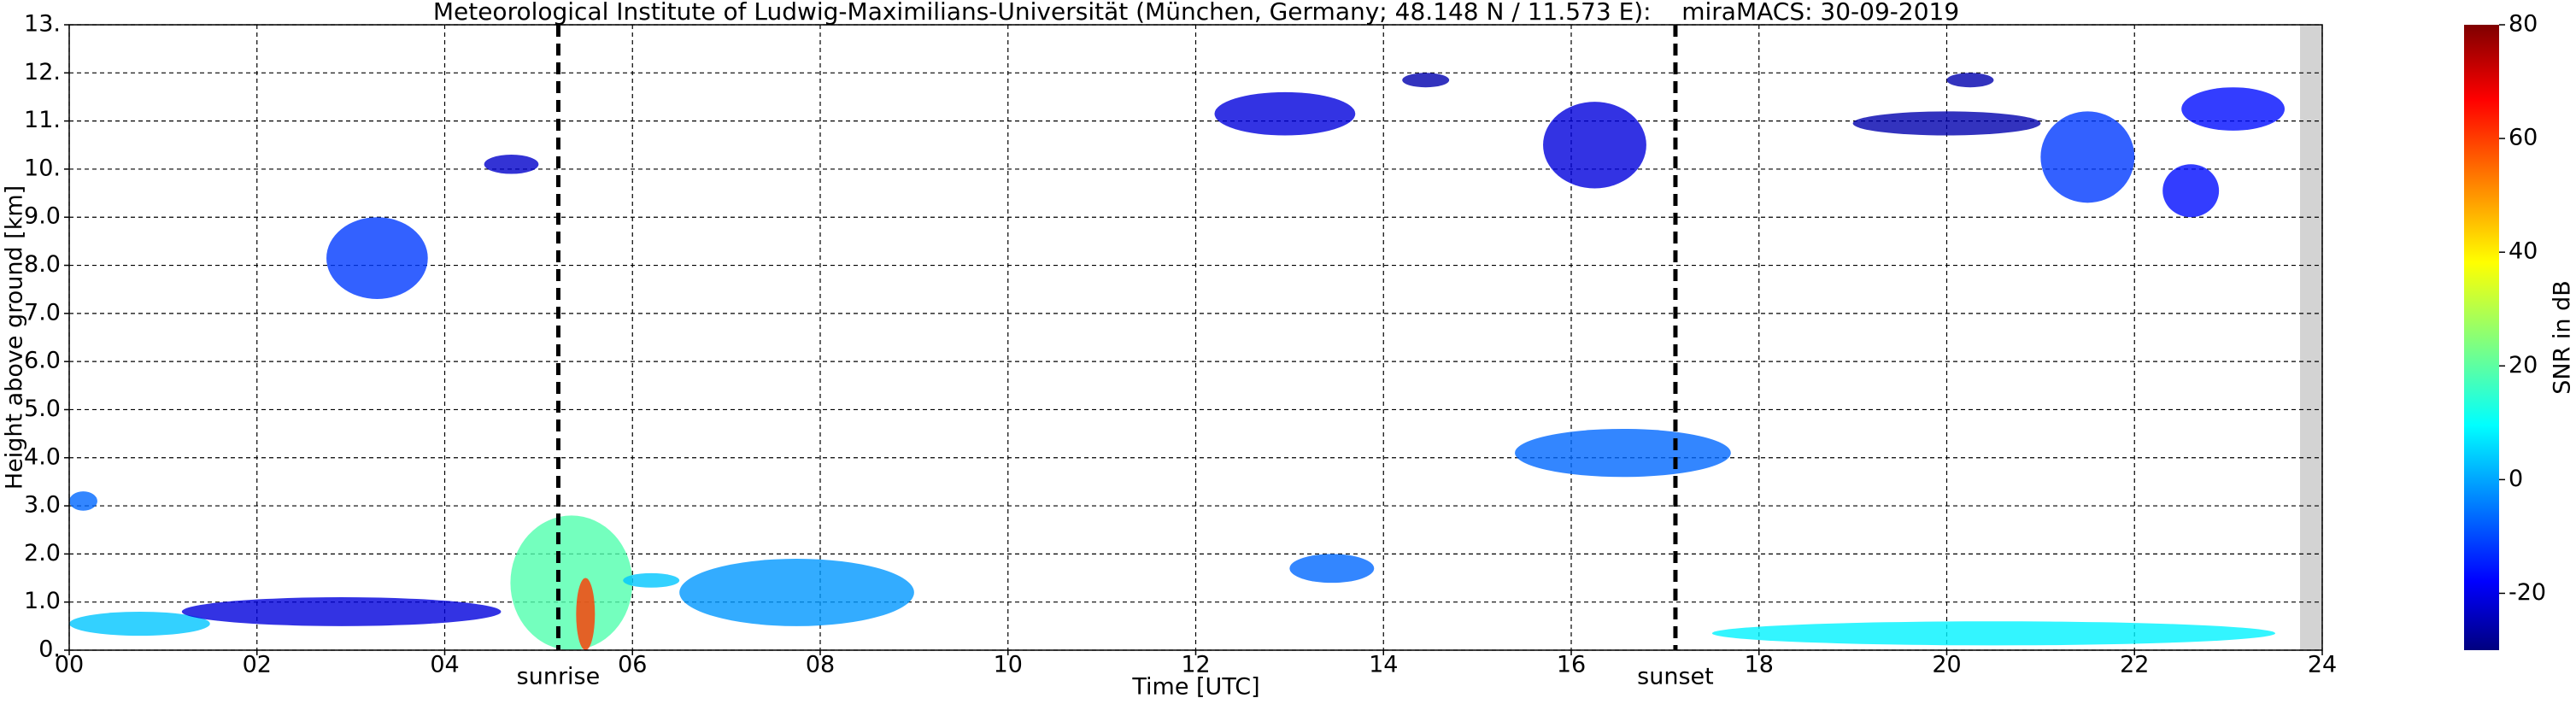 Image resolution: width=2576 pixels, height=704 pixels. Describe the element at coordinates (2523, 251) in the screenshot. I see `colorbar-tick-label: 40` at that location.